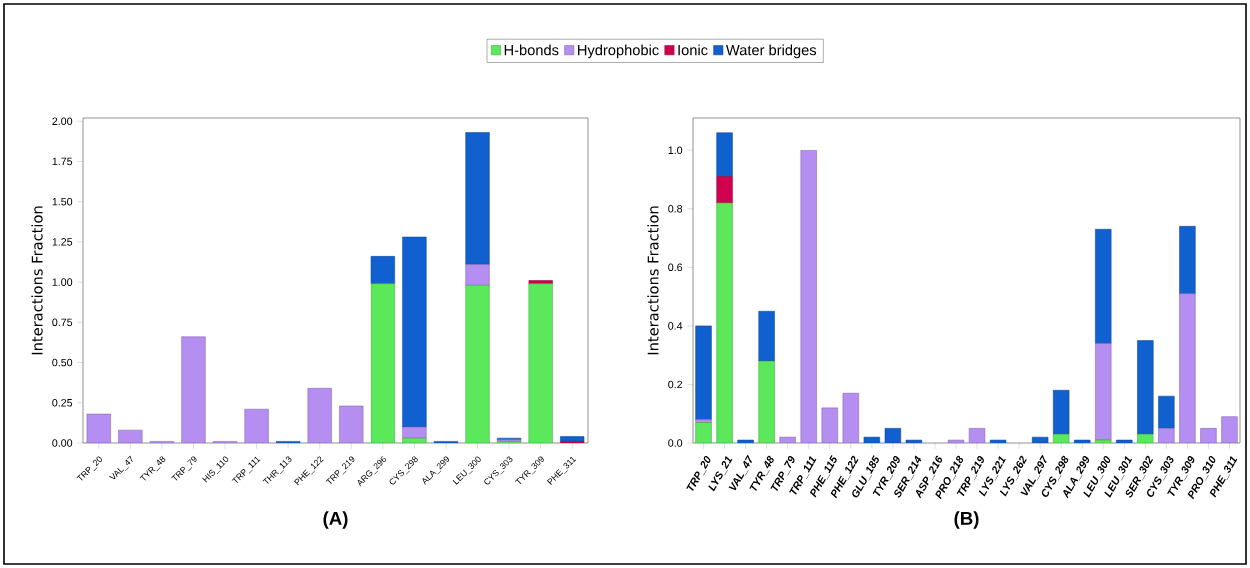 The image size is (1250, 568). Describe the element at coordinates (966, 520) in the screenshot. I see `text: (B)` at that location.